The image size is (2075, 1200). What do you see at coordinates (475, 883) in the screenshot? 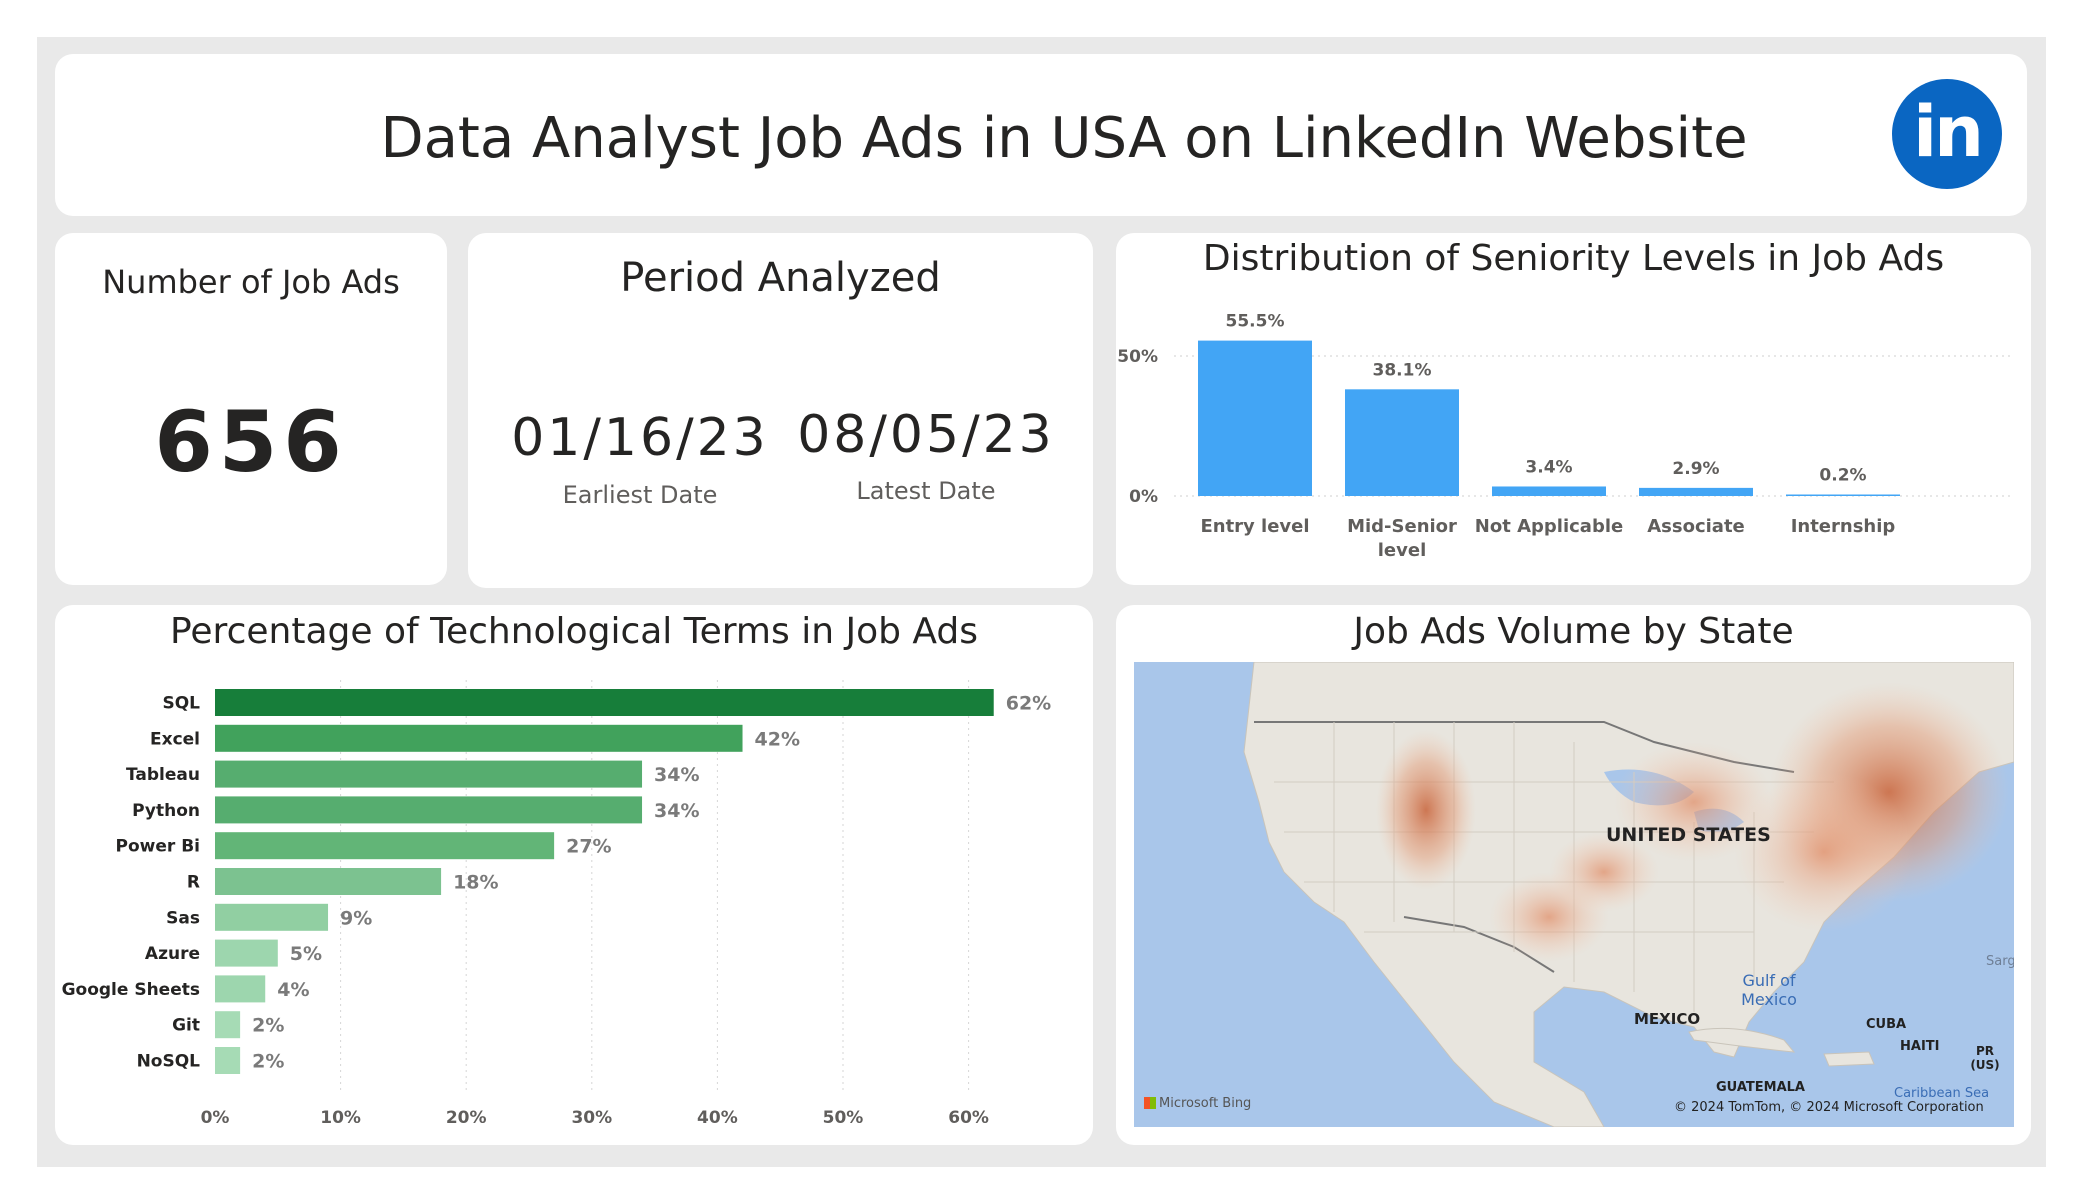
I see `tech-data-label: 18%` at bounding box center [475, 883].